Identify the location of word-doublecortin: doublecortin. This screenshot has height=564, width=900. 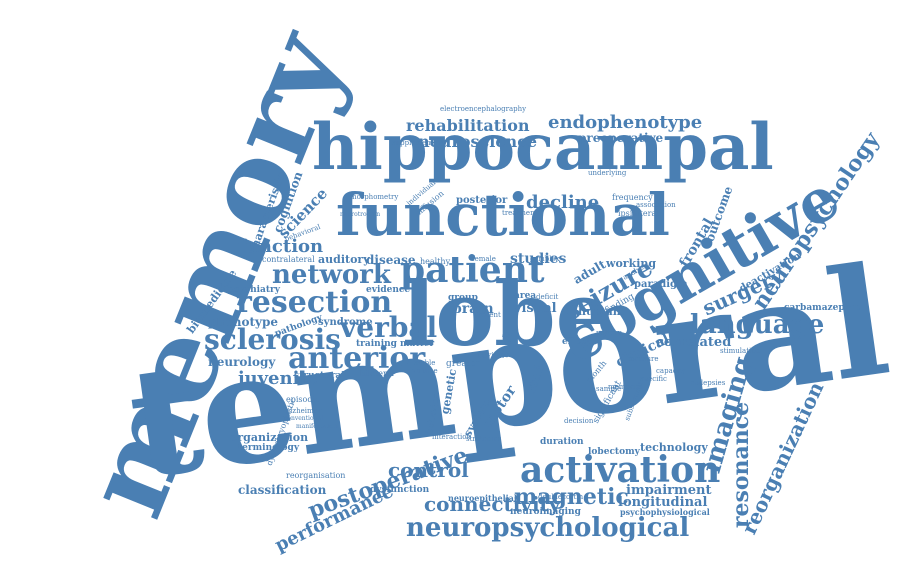
(561, 497).